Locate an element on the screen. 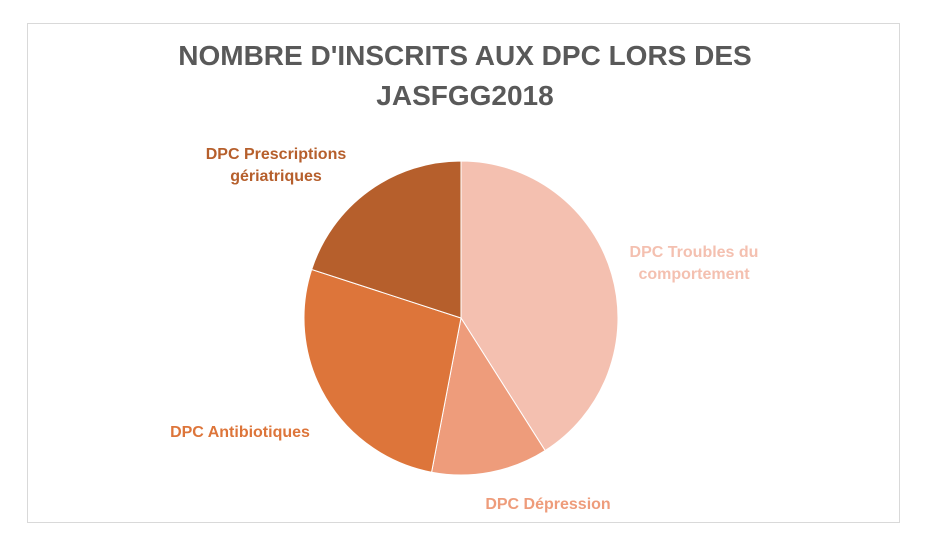 Image resolution: width=930 pixels, height=540 pixels. slice-label-3: DPC Antibiotiques is located at coordinates (240, 432).